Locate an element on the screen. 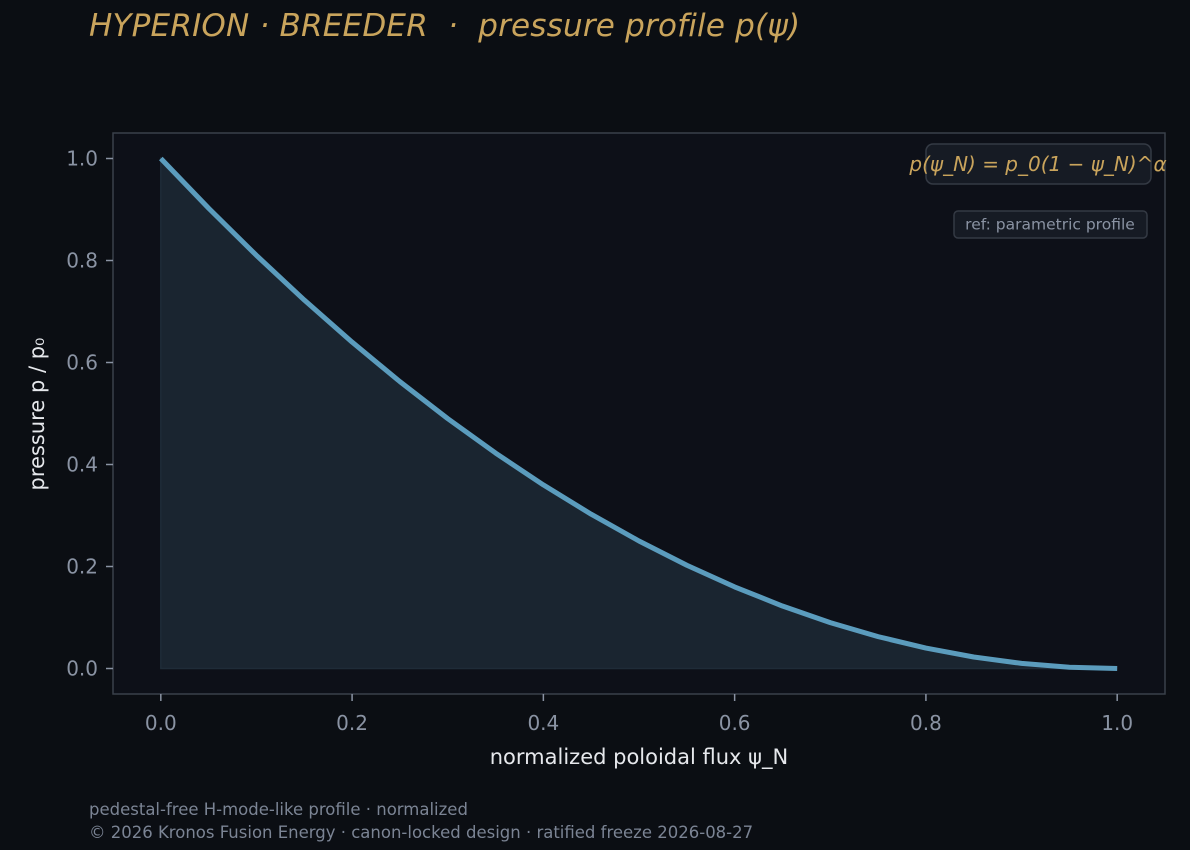 The width and height of the screenshot is (1190, 850). ref-annotation: ref: parametric profile is located at coordinates (1050, 224).